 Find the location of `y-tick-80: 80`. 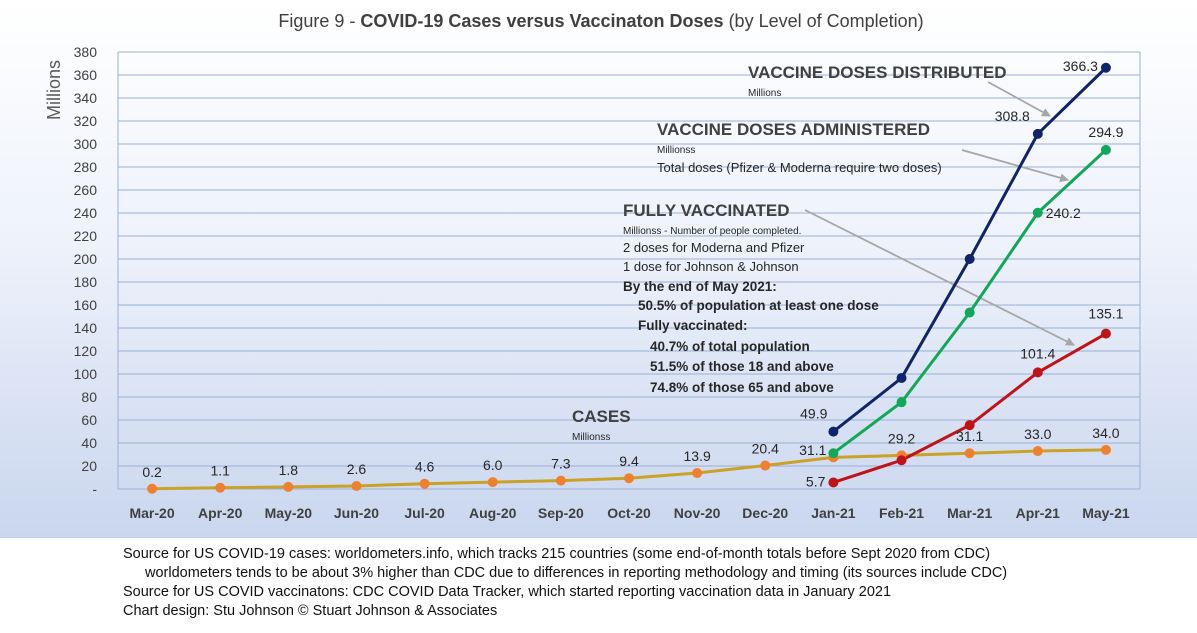

y-tick-80: 80 is located at coordinates (89, 397).